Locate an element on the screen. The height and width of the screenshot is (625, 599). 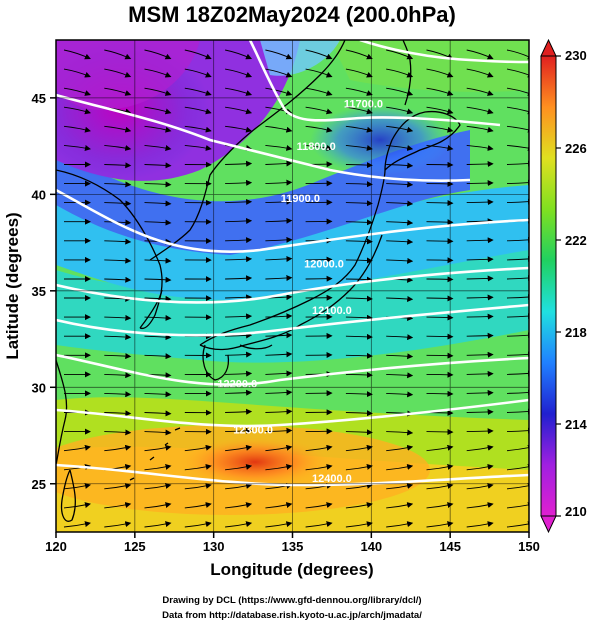
y-tick-label: 35 is located at coordinates (39, 291).